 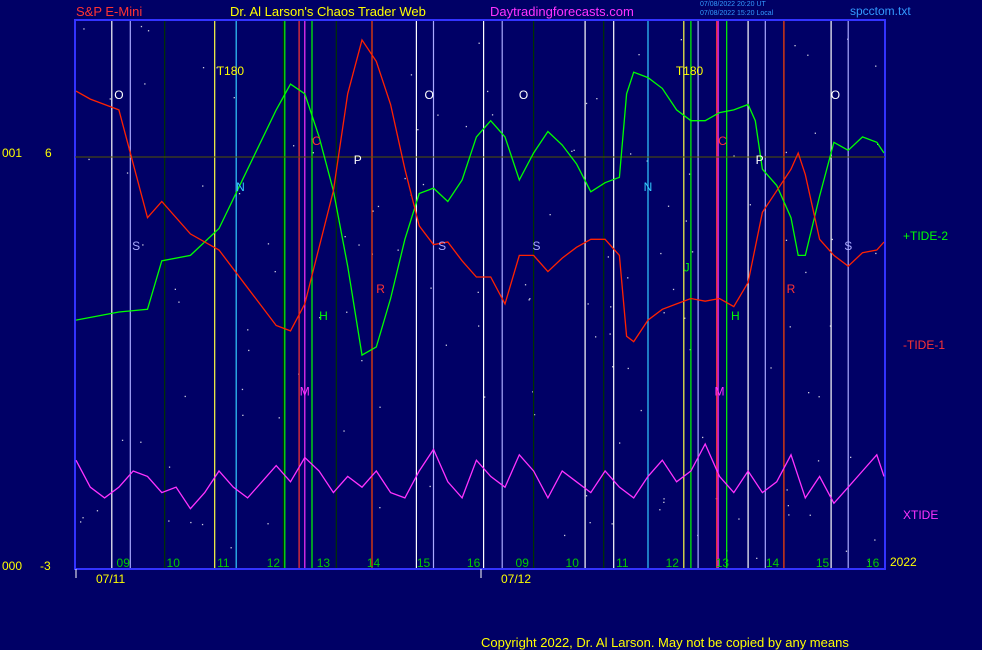 What do you see at coordinates (921, 515) in the screenshot?
I see `legend-xtide: XTIDE` at bounding box center [921, 515].